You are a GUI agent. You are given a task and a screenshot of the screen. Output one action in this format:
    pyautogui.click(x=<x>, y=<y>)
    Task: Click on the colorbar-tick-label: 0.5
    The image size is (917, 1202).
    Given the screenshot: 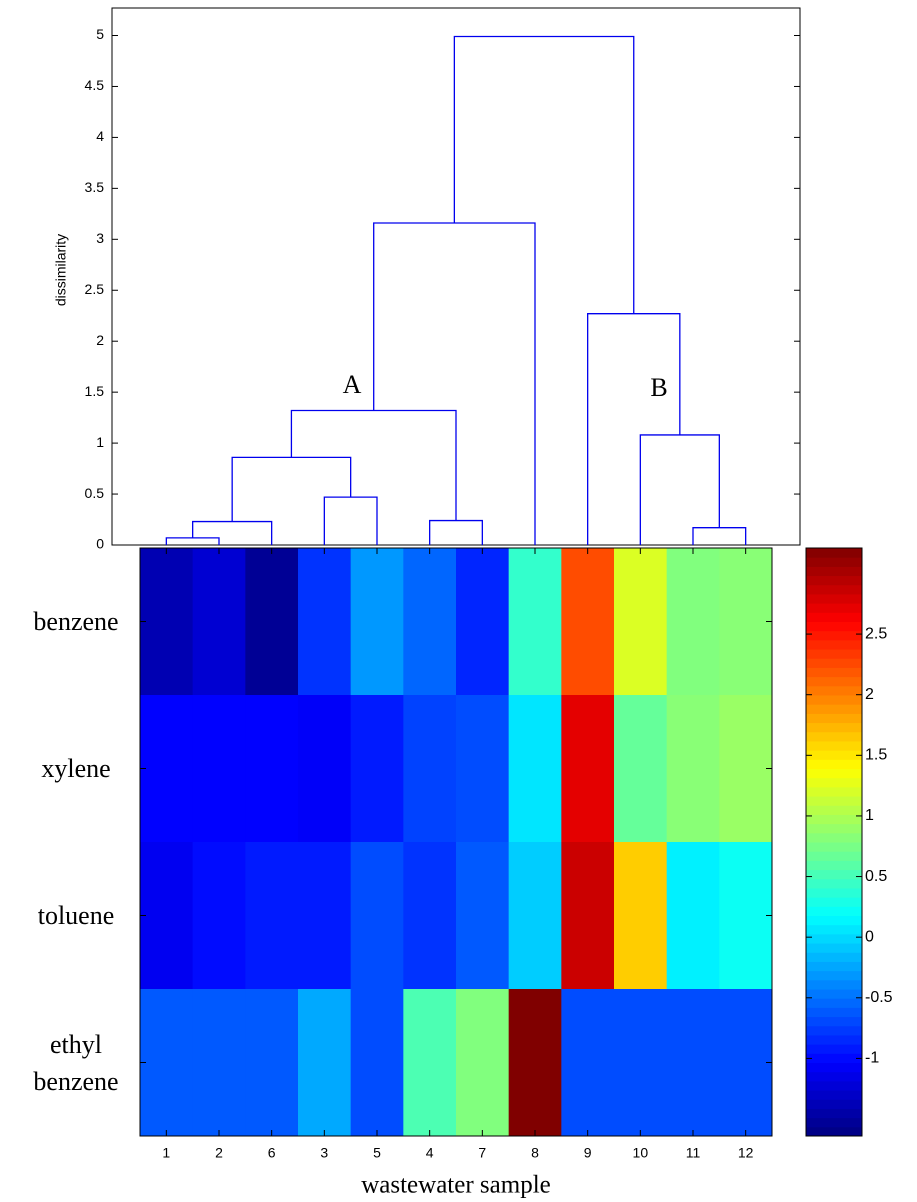 What is the action you would take?
    pyautogui.click(x=876, y=876)
    